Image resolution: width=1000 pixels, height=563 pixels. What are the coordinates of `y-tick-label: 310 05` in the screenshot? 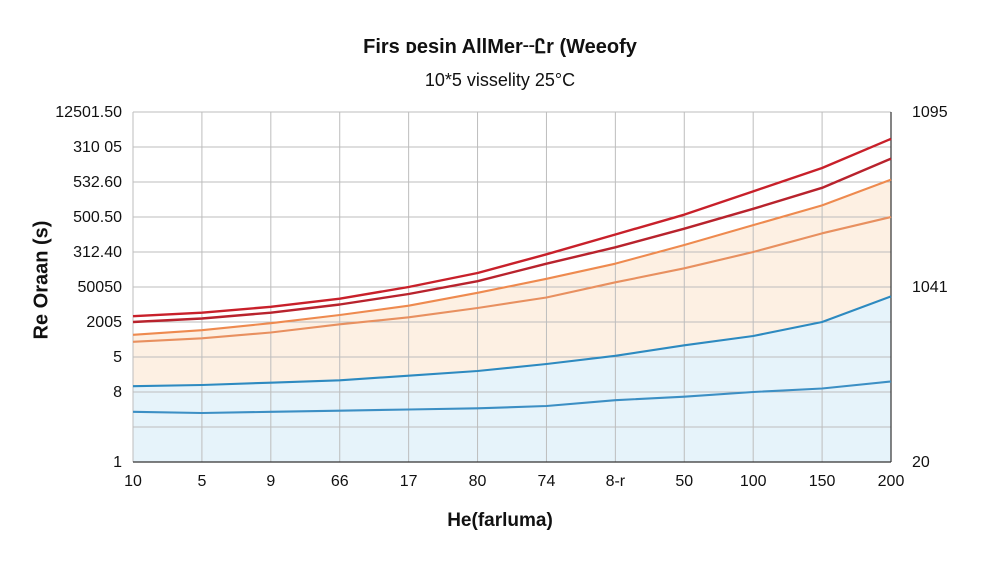 It's located at (97, 147).